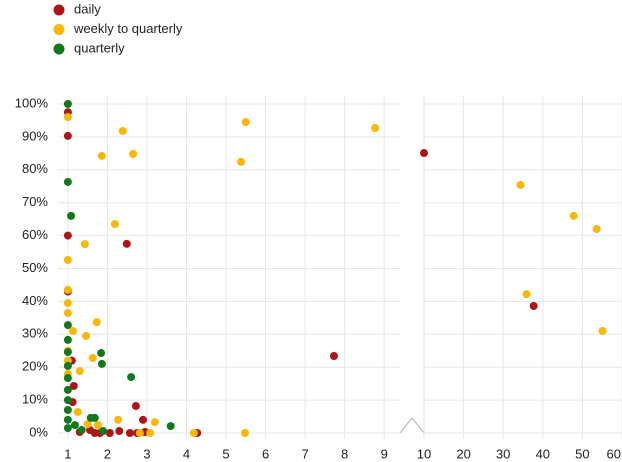 This screenshot has height=462, width=622. Describe the element at coordinates (35, 399) in the screenshot. I see `y-tick-label: 10%` at that location.